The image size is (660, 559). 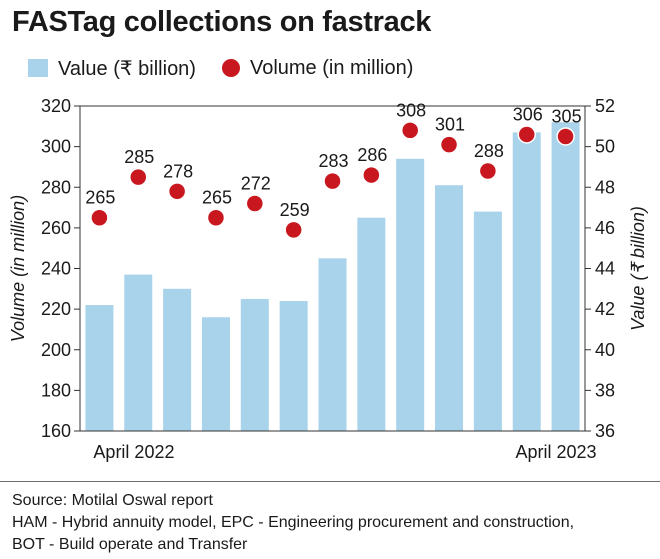 I want to click on left-tick-label: 160, so click(x=56, y=431).